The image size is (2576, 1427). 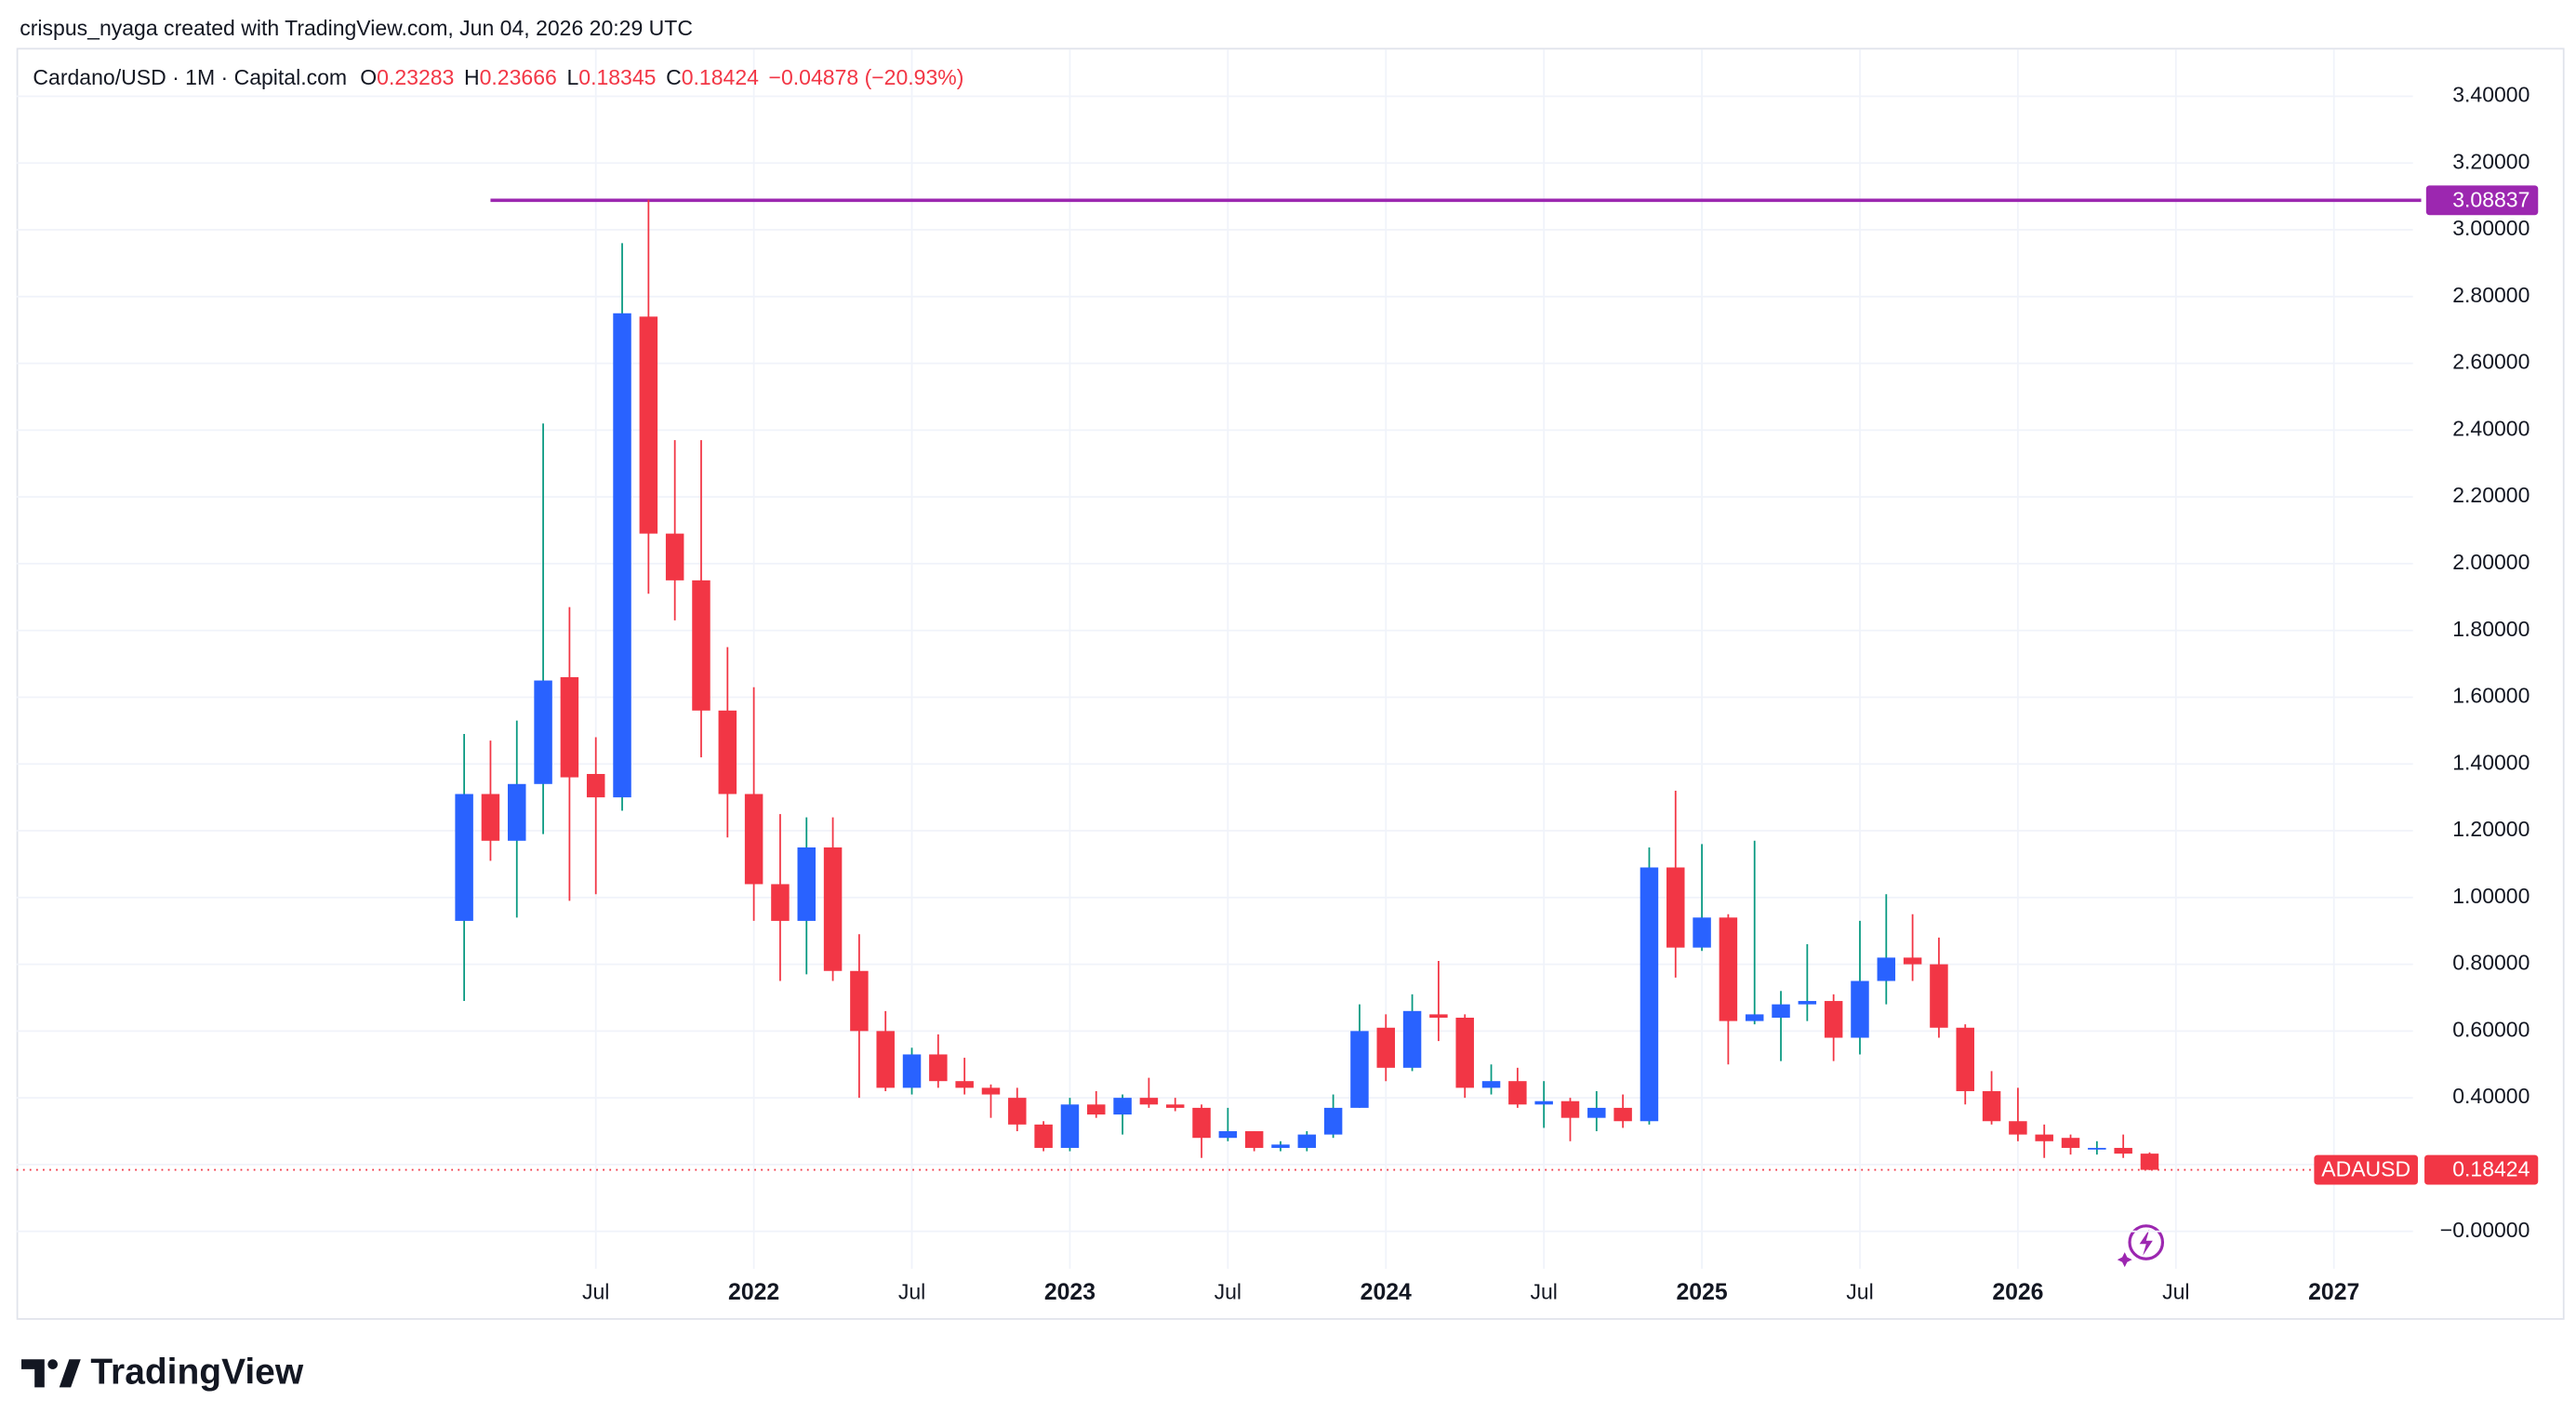 What do you see at coordinates (190, 77) in the screenshot?
I see `legend-title: Cardano/USD · 1M · Capital.com` at bounding box center [190, 77].